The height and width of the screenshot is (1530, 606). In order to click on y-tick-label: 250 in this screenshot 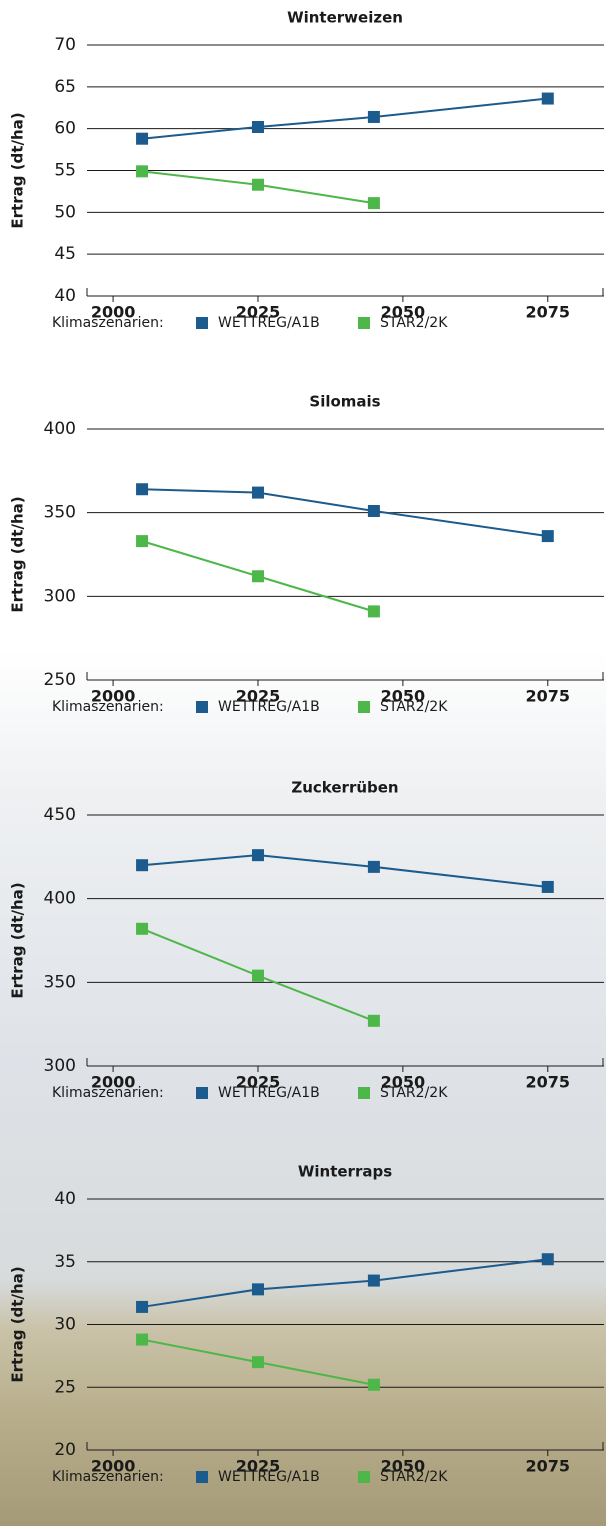, I will do `click(60, 680)`.